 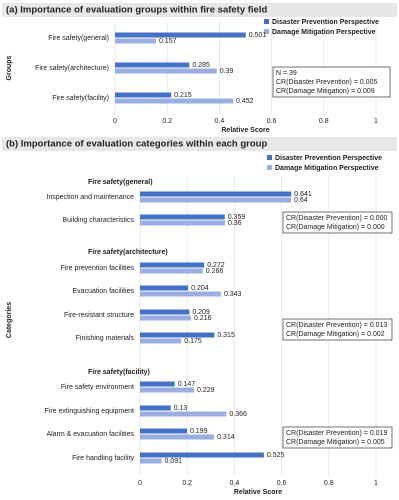 I want to click on value-label: 0.204, so click(x=200, y=288).